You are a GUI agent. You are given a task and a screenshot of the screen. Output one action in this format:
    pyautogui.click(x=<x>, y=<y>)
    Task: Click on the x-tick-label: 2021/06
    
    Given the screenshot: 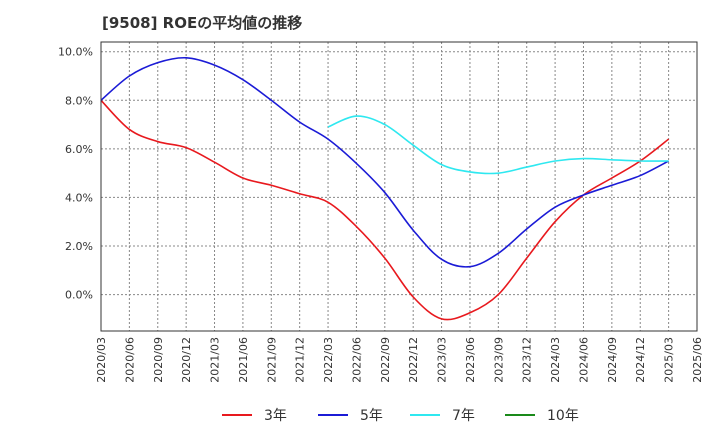 What is the action you would take?
    pyautogui.click(x=243, y=360)
    